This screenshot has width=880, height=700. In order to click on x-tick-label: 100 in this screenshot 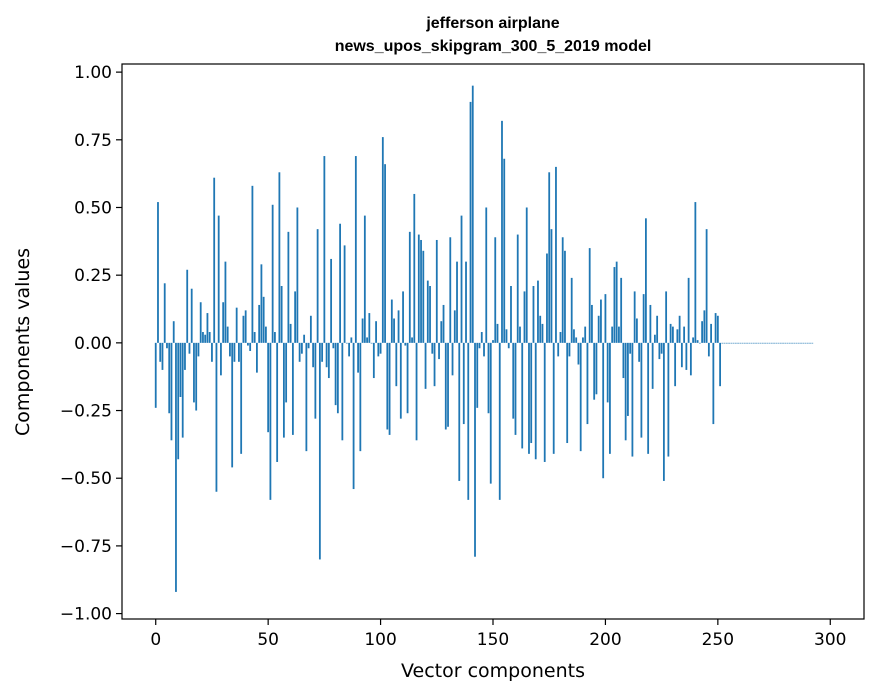, I will do `click(380, 640)`.